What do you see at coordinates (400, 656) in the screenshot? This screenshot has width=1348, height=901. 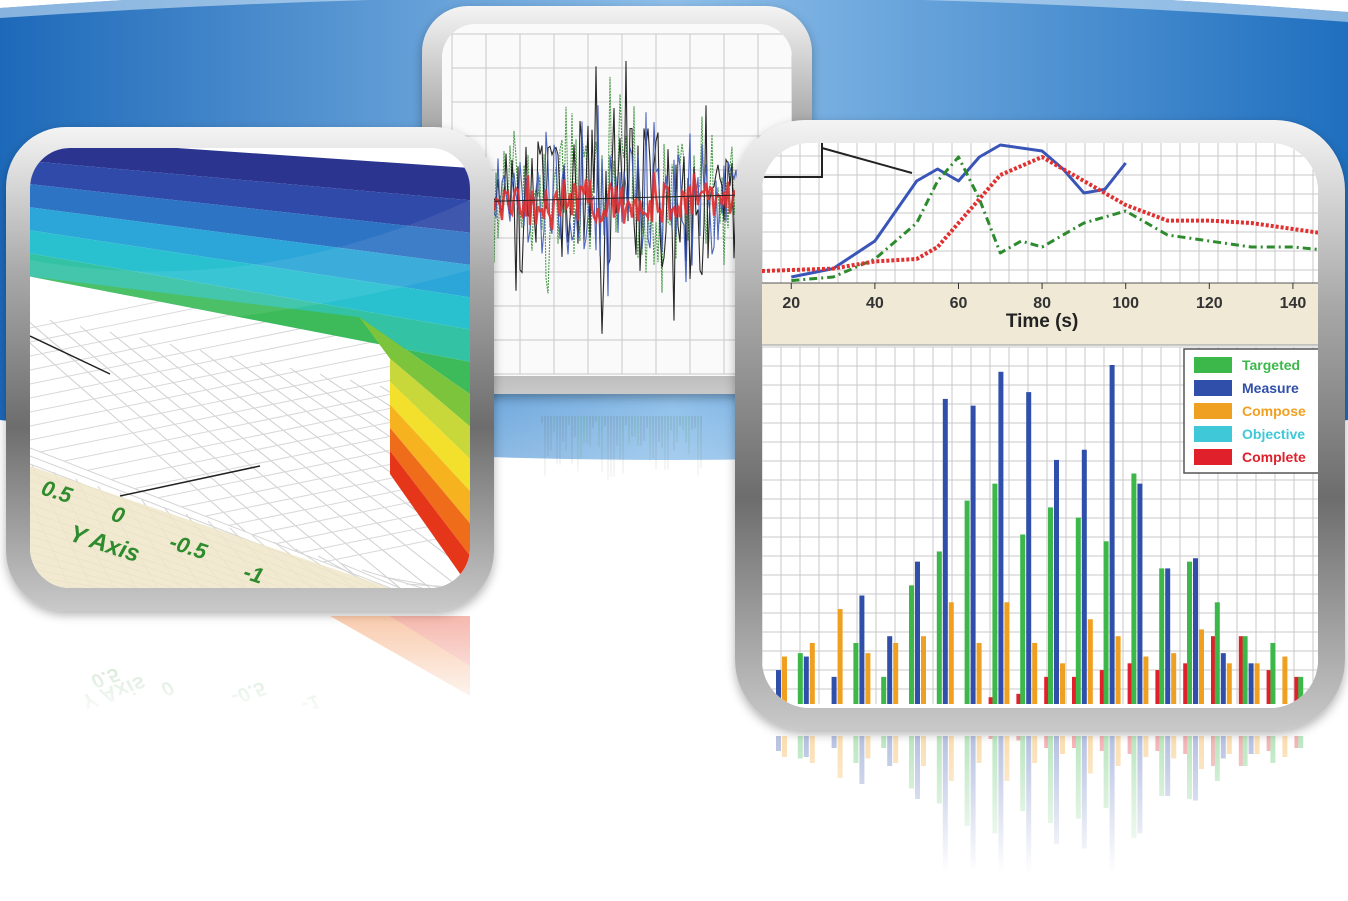 I see `reflect-band` at bounding box center [400, 656].